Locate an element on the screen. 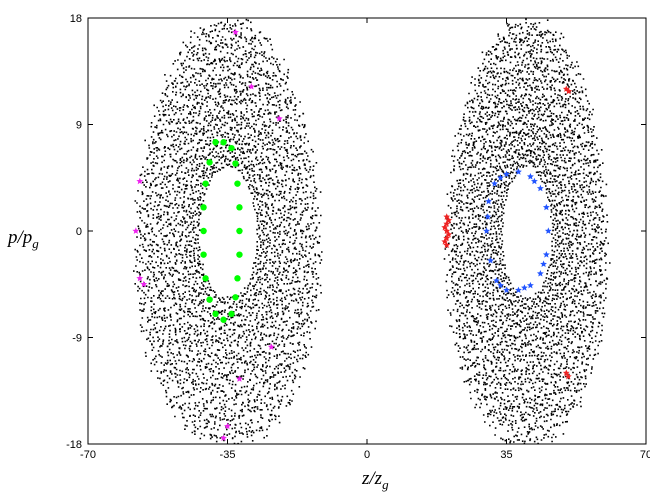 The width and height of the screenshot is (650, 497). y-tick-label: 0 is located at coordinates (79, 232).